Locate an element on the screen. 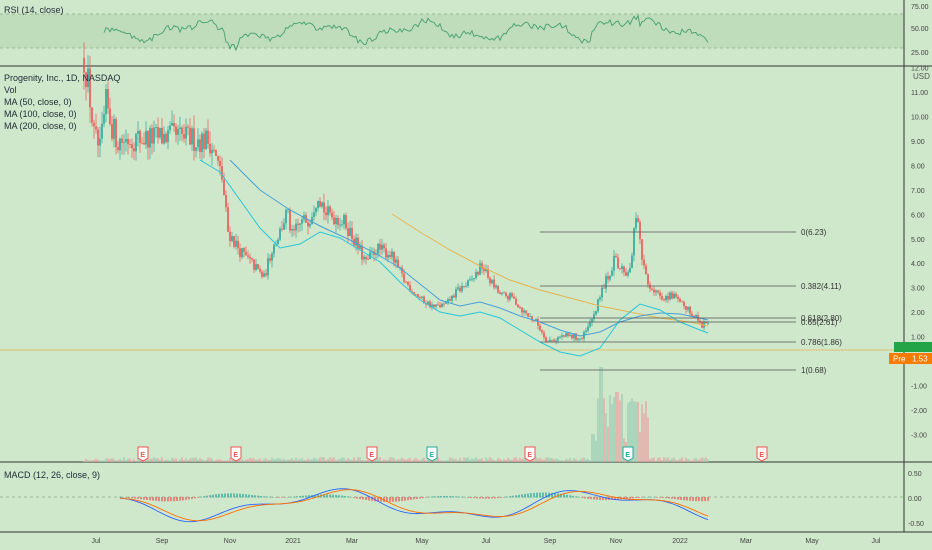 The image size is (932, 550). rsi-tick-label: 50.00 is located at coordinates (920, 29).